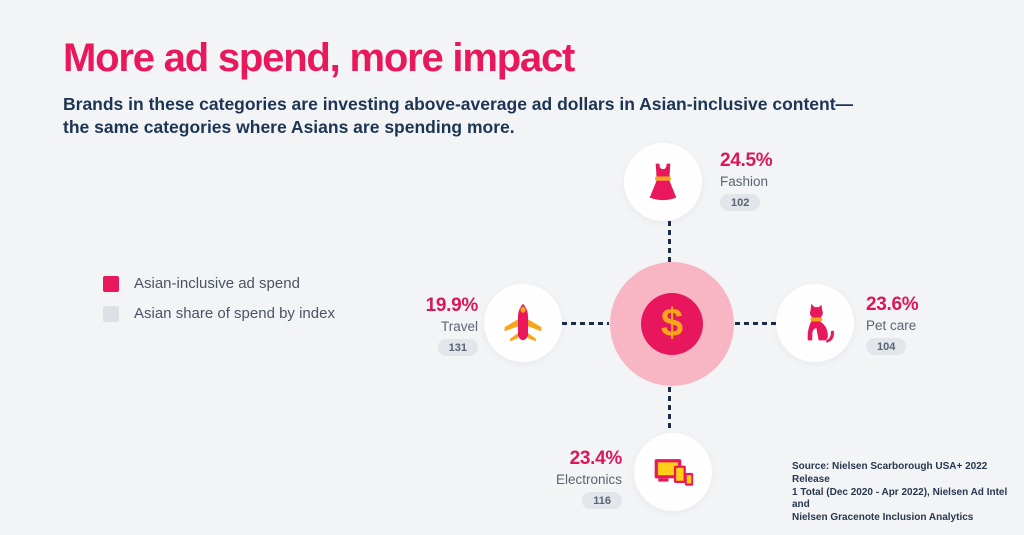 The height and width of the screenshot is (535, 1024). What do you see at coordinates (111, 313) in the screenshot?
I see `gray-swatch-icon` at bounding box center [111, 313].